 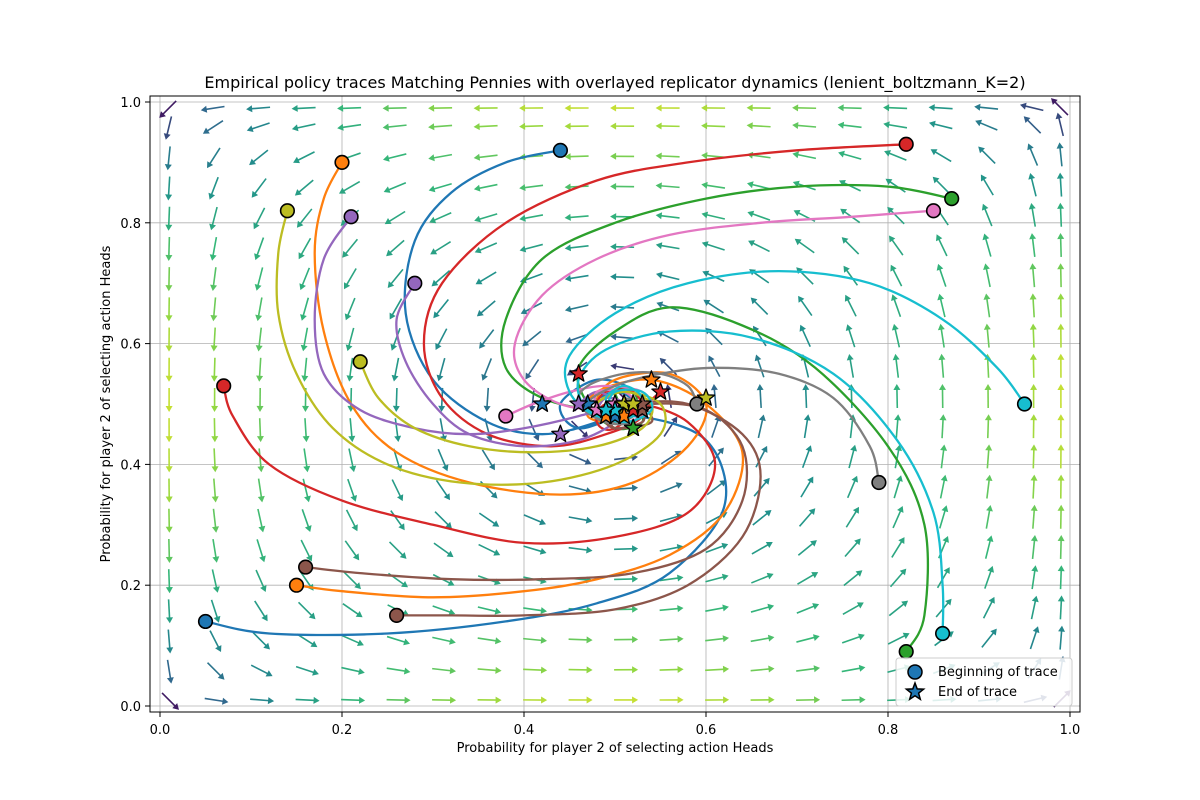 What do you see at coordinates (915, 672) in the screenshot?
I see `legend-start-marker` at bounding box center [915, 672].